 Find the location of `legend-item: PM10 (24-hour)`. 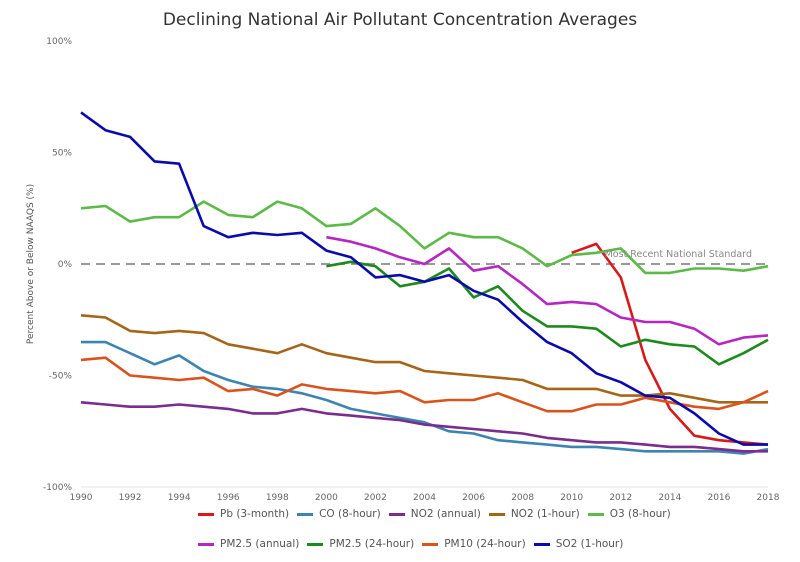

legend-item: PM10 (24-hour) is located at coordinates (474, 544).